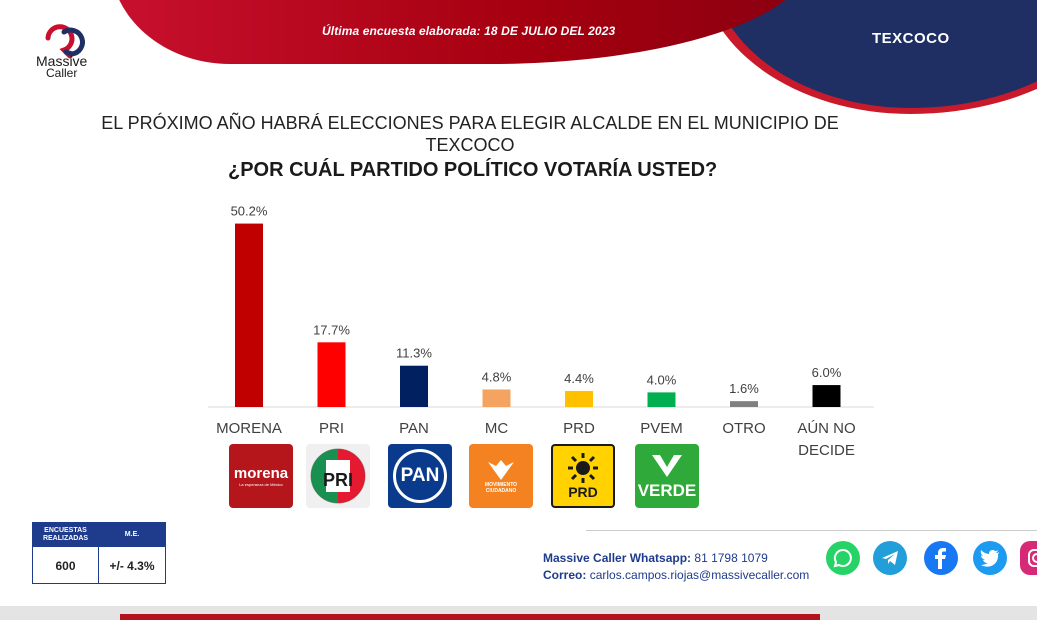  I want to click on whatsapp-label: Massive Caller Whatsapp:, so click(617, 558).